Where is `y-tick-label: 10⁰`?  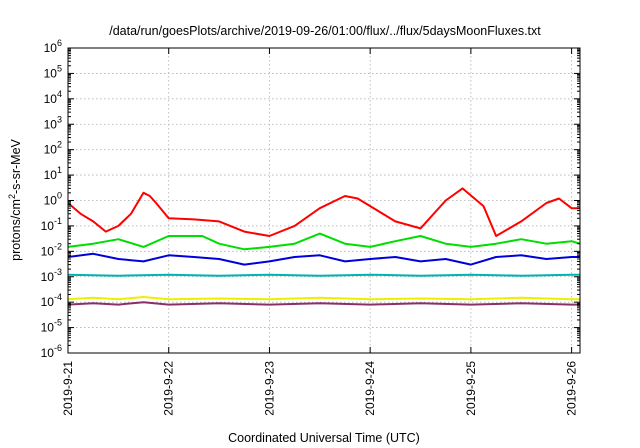
y-tick-label: 10⁰ is located at coordinates (53, 199).